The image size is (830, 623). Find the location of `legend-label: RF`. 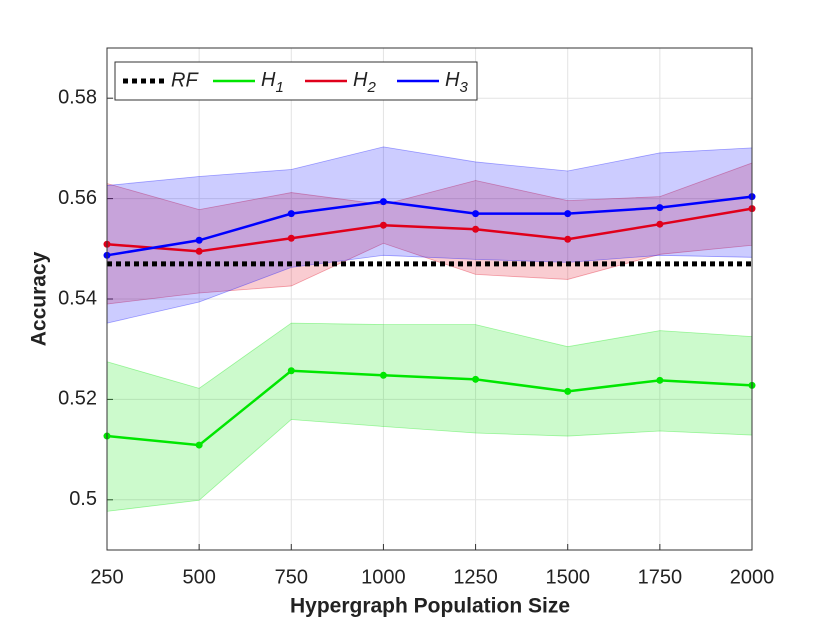

legend-label: RF is located at coordinates (185, 80).